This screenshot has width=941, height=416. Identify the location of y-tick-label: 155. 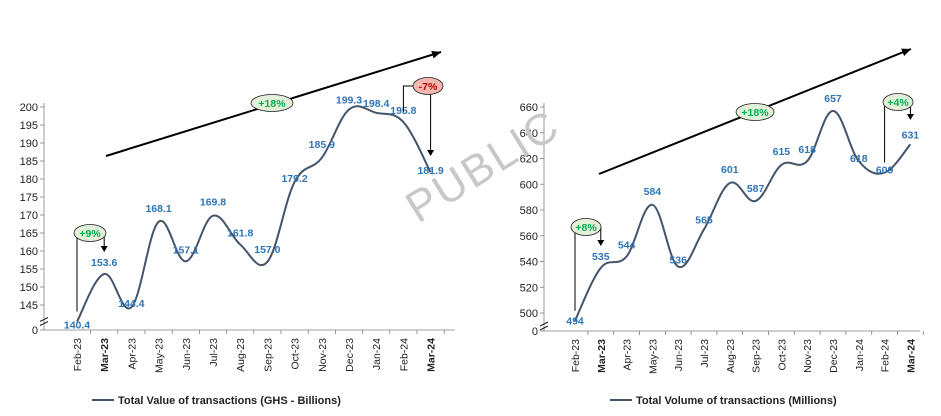
(29, 270).